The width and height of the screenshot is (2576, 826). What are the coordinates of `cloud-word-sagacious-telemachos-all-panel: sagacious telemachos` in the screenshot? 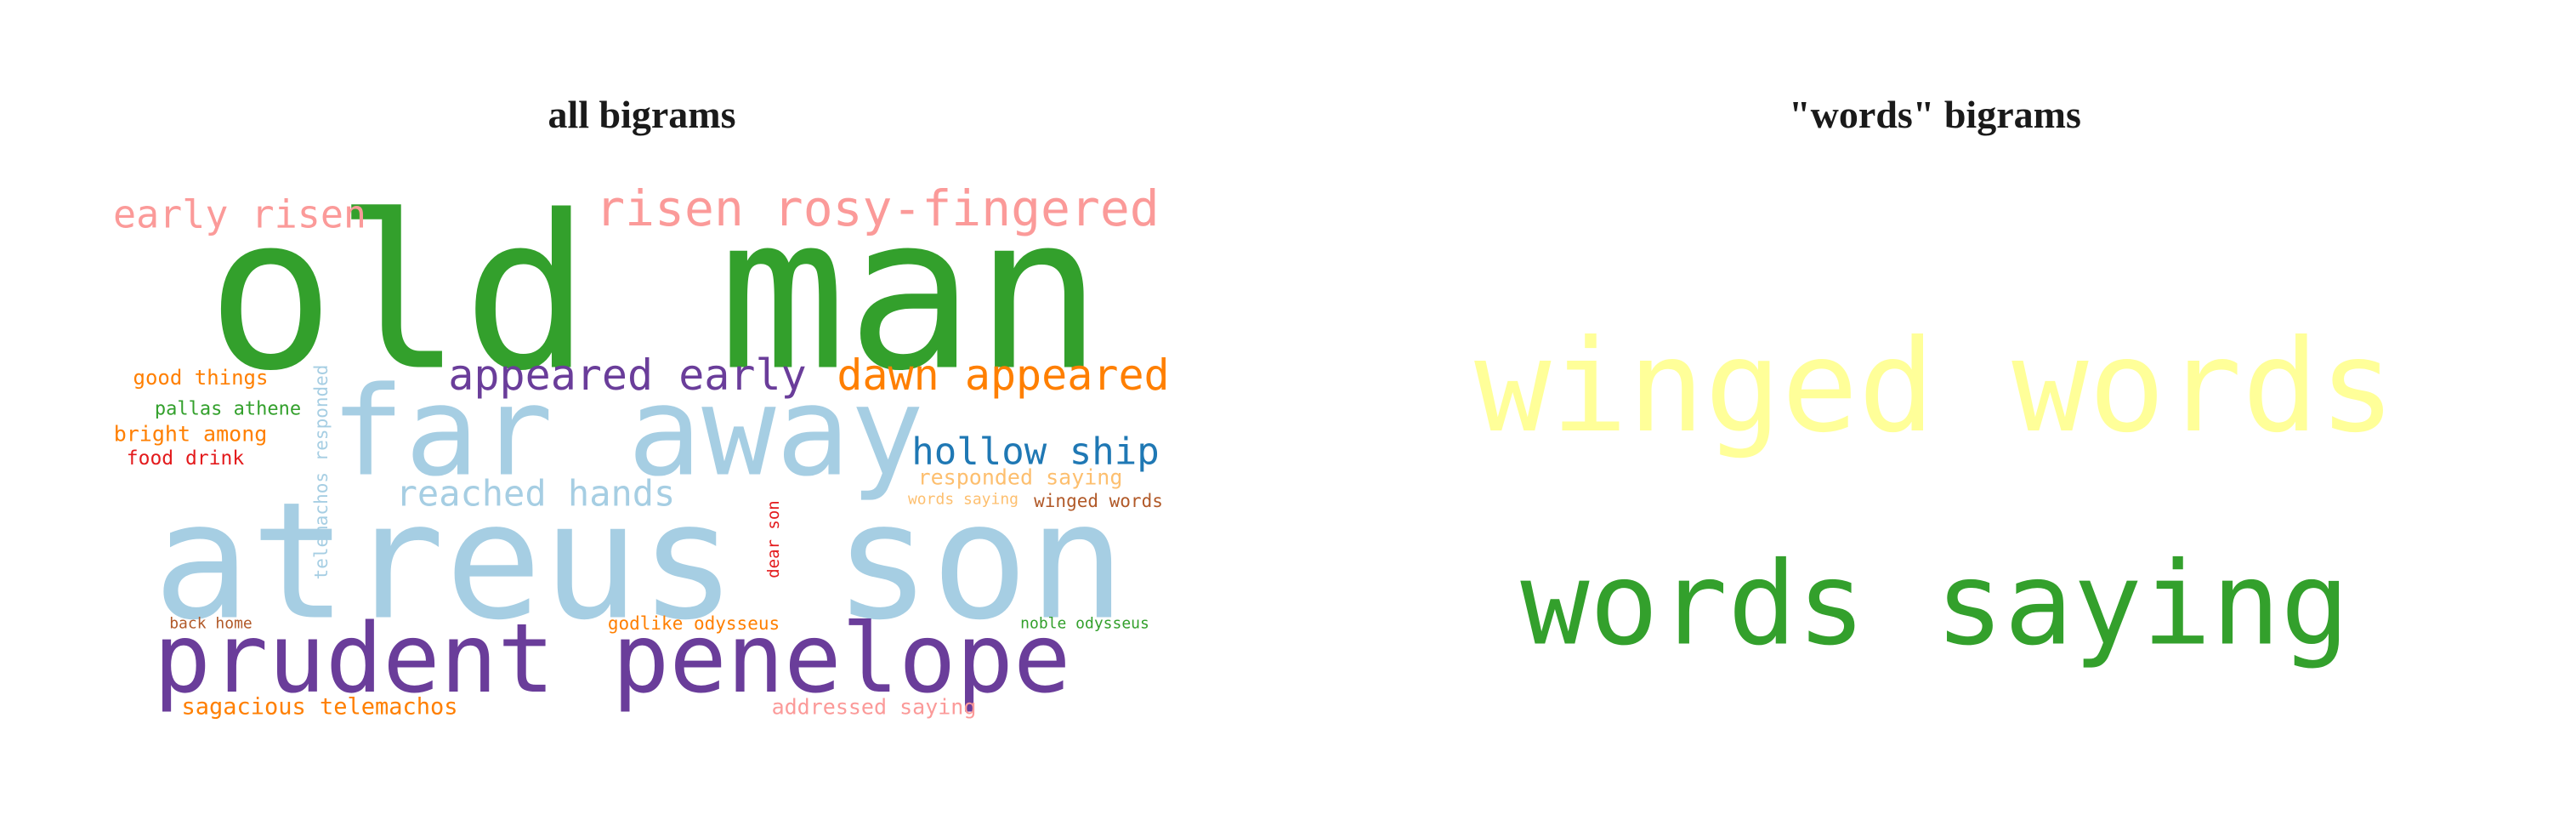 It's located at (319, 707).